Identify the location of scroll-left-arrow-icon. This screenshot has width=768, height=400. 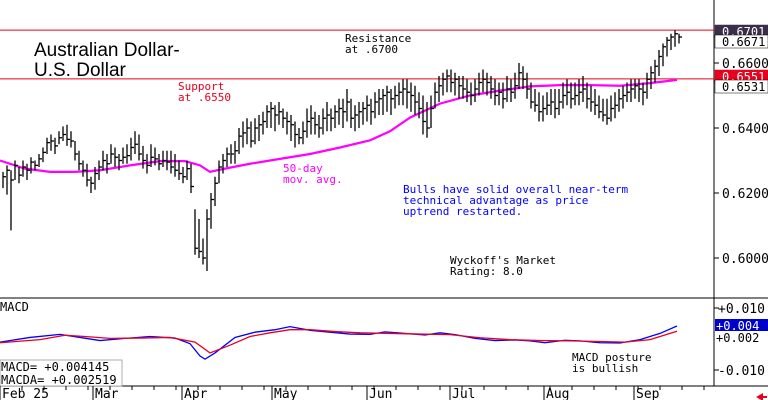
(759, 396).